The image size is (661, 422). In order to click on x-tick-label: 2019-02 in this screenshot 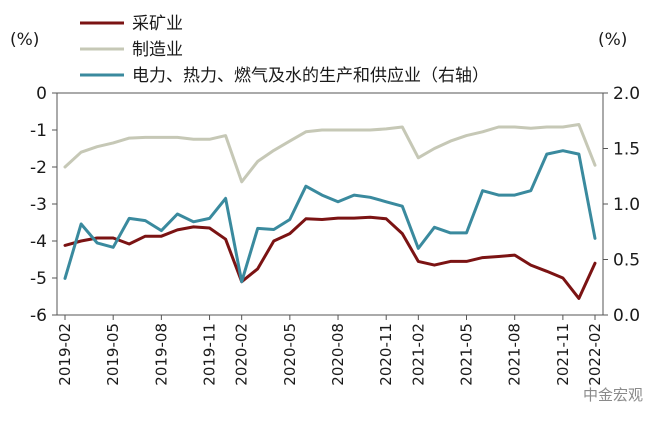, I will do `click(65, 354)`.